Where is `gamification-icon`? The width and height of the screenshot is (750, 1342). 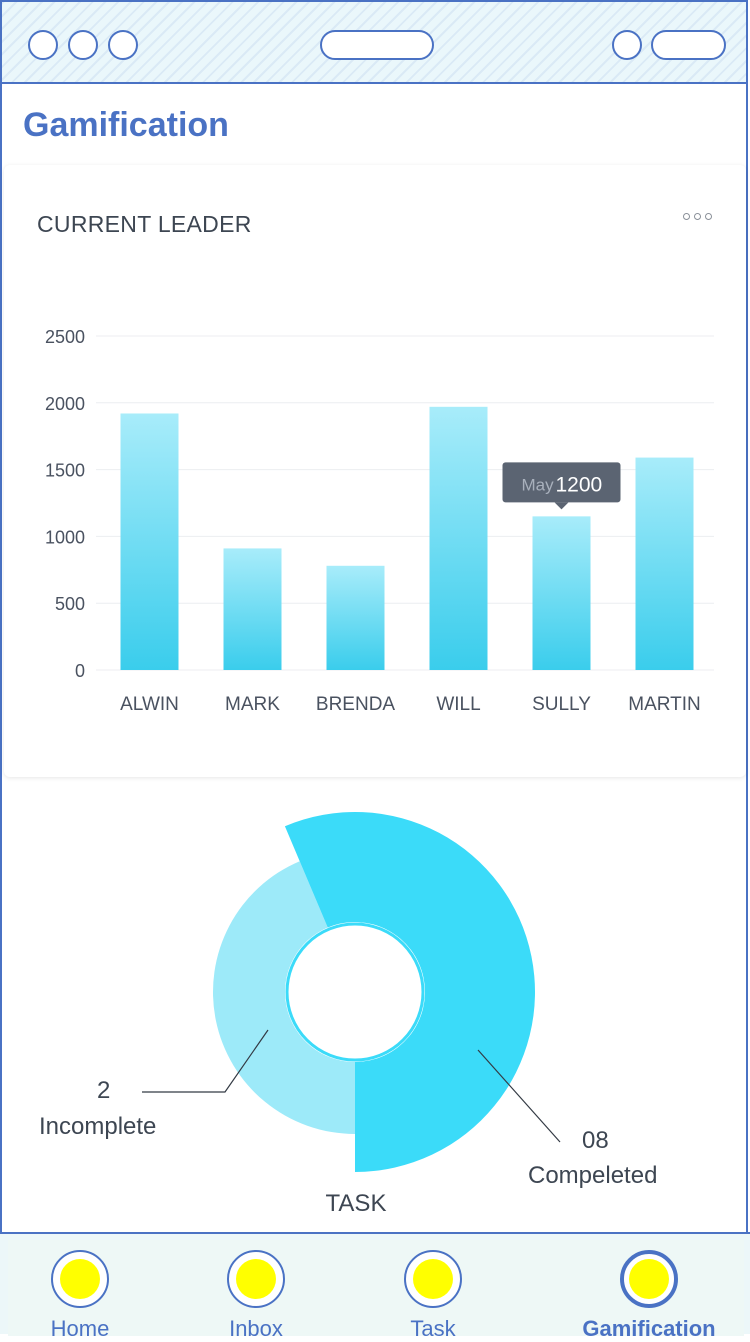
gamification-icon is located at coordinates (649, 1279).